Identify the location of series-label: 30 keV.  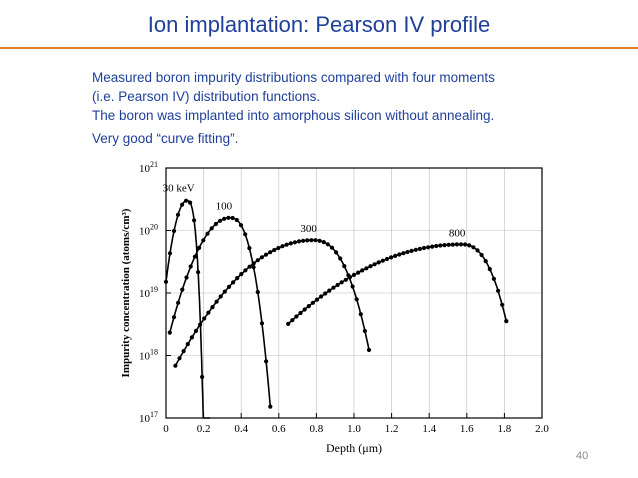
(179, 189).